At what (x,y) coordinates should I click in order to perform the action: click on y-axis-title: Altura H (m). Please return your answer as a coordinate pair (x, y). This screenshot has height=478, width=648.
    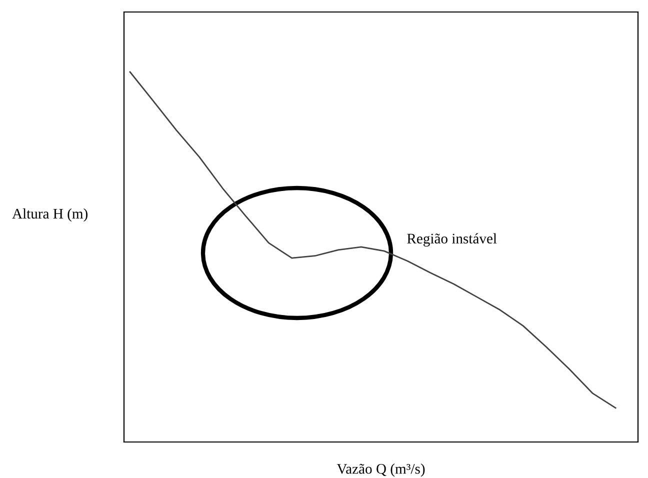
    Looking at the image, I should click on (50, 215).